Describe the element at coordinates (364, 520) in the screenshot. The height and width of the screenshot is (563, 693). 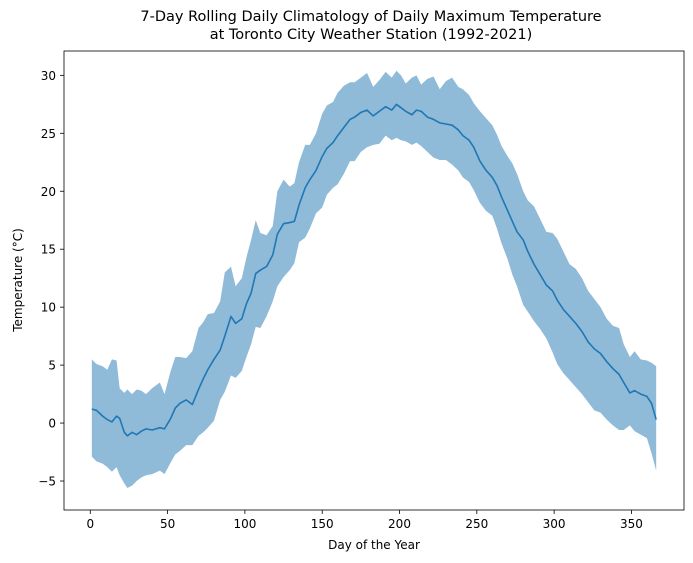
I see `x-axis: 0 50 100 150 200 250 300 350` at that location.